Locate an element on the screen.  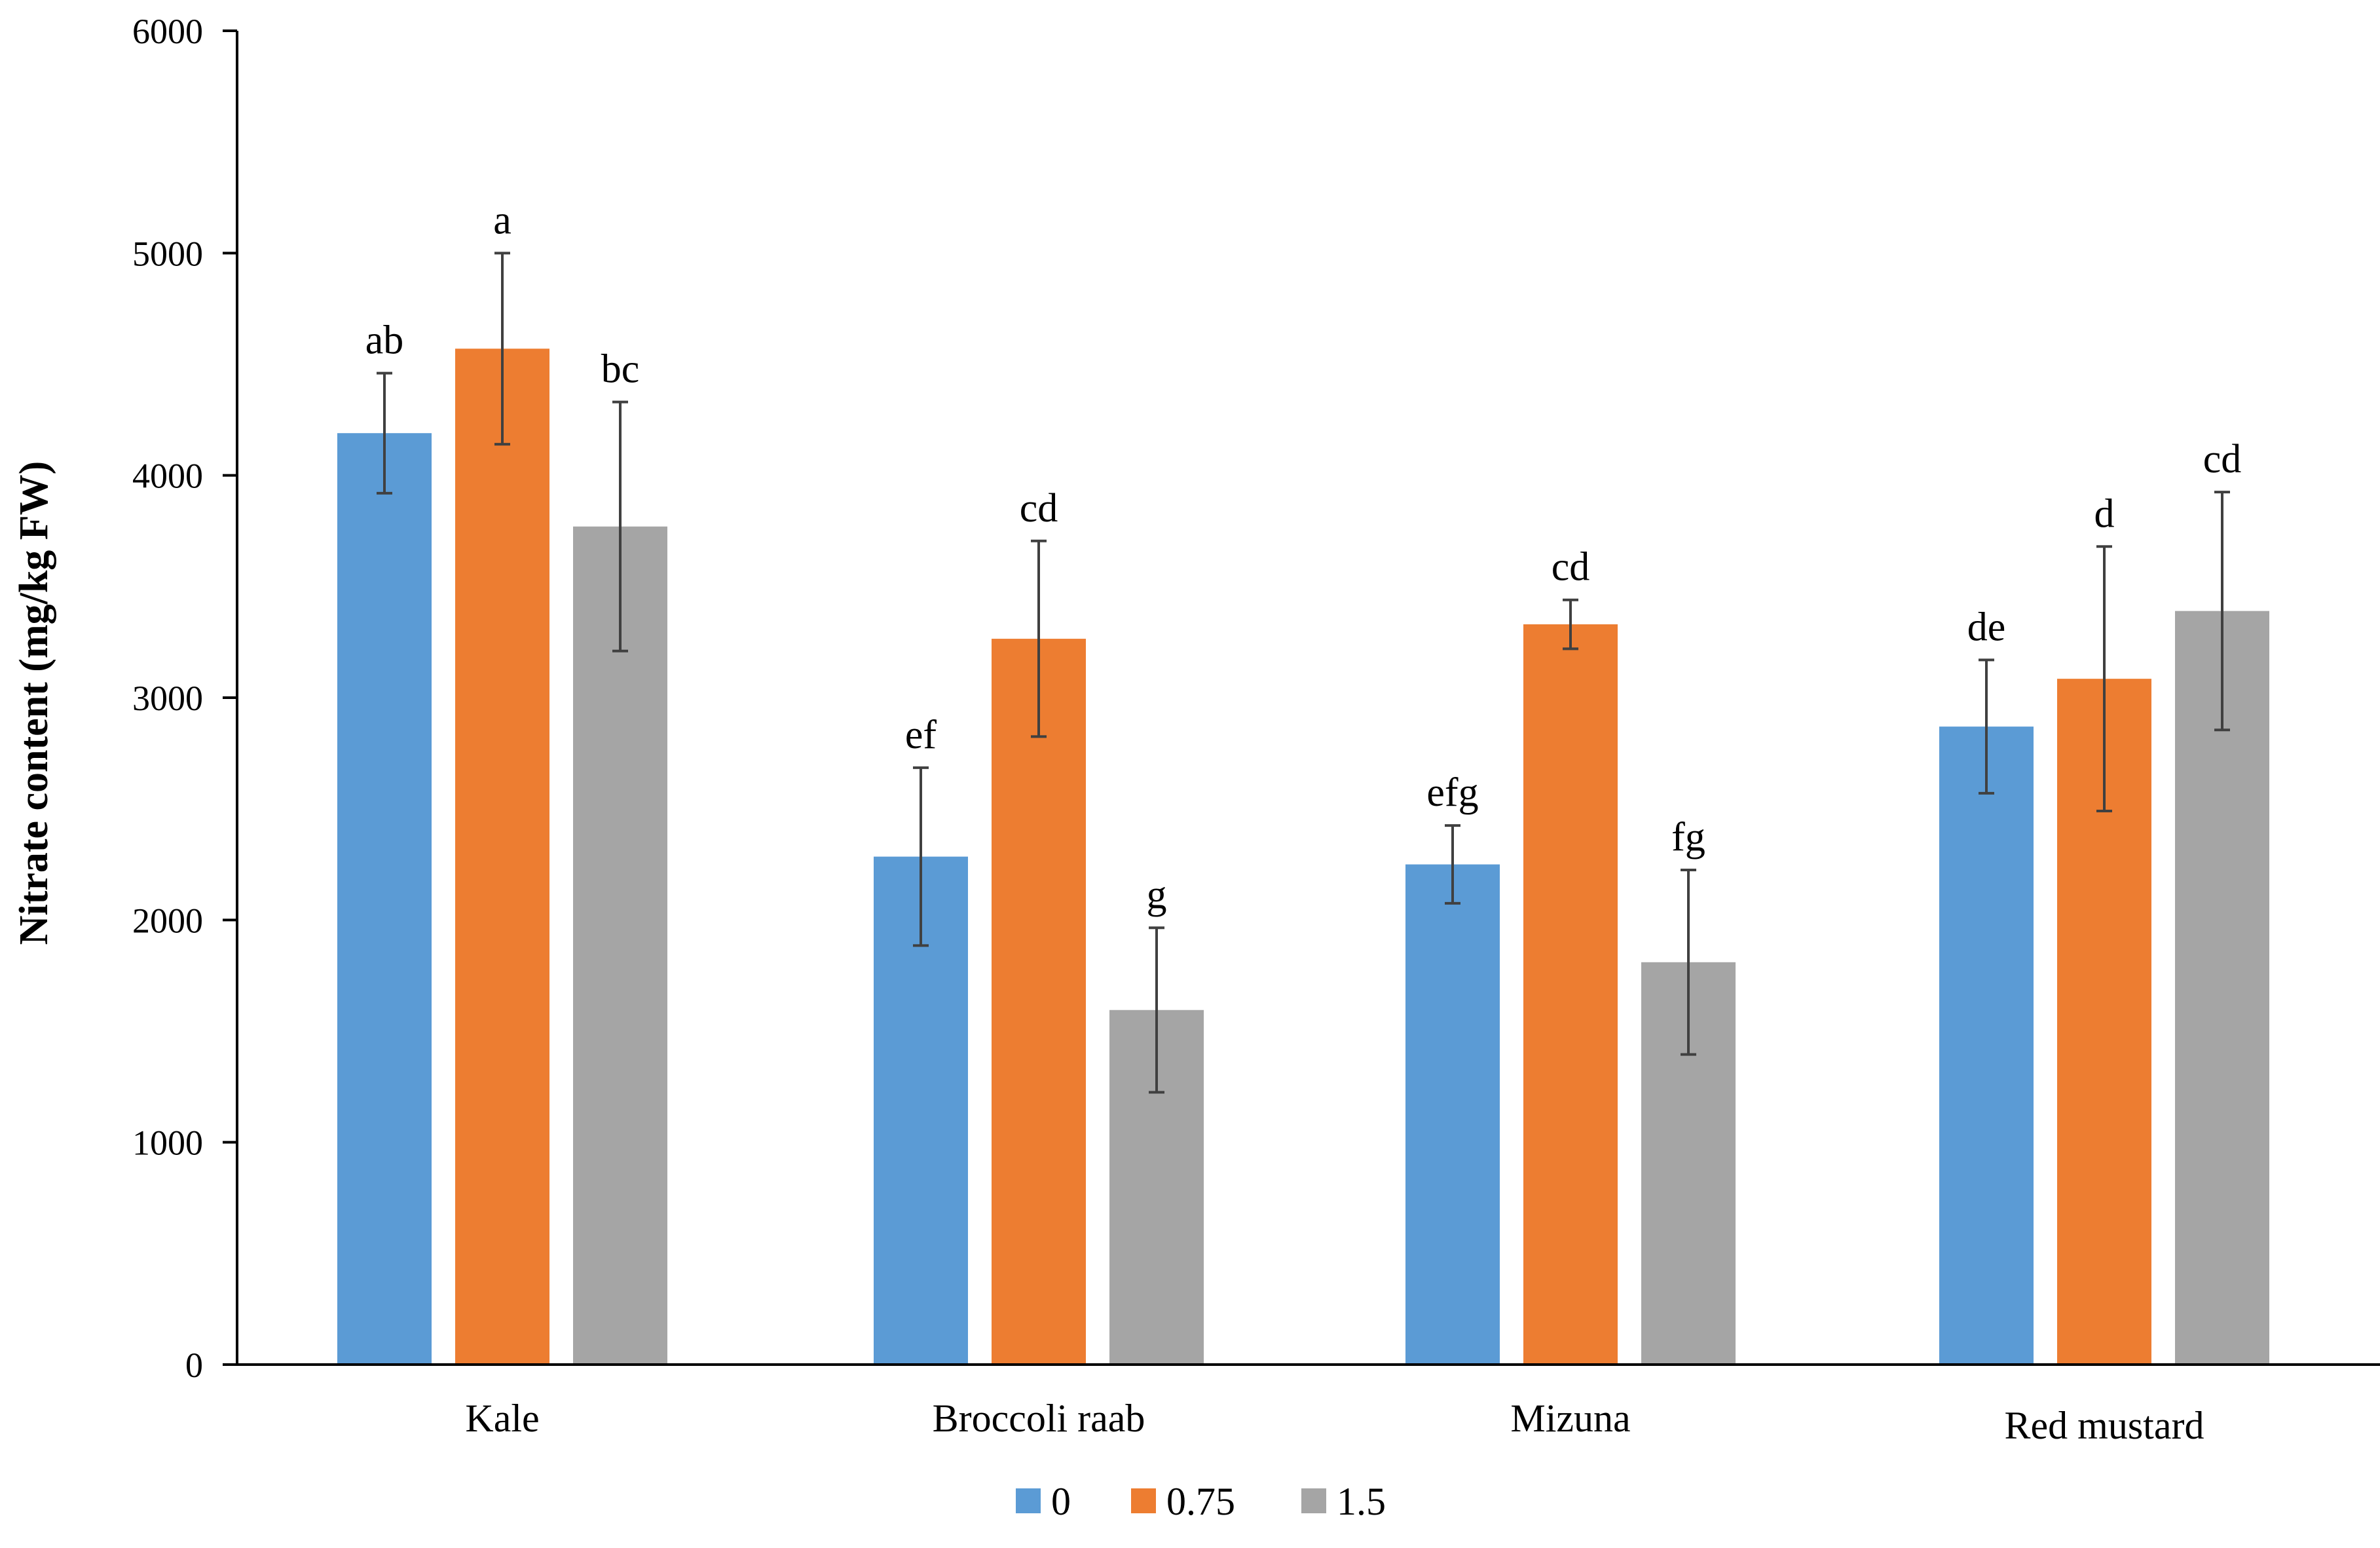
significance-letter: d is located at coordinates (2104, 513).